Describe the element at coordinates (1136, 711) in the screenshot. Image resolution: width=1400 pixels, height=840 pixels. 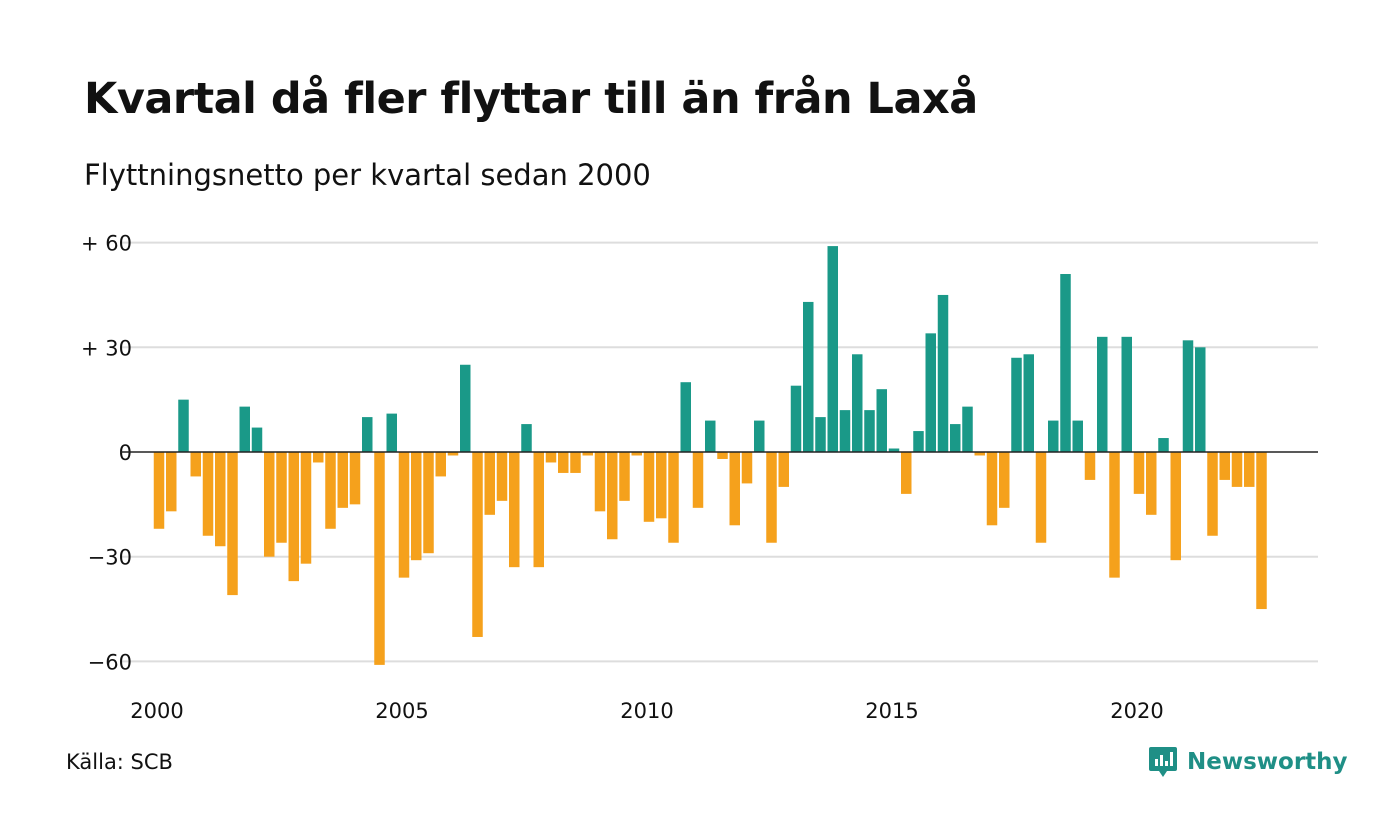
I see `x-tick-label: 2020` at that location.